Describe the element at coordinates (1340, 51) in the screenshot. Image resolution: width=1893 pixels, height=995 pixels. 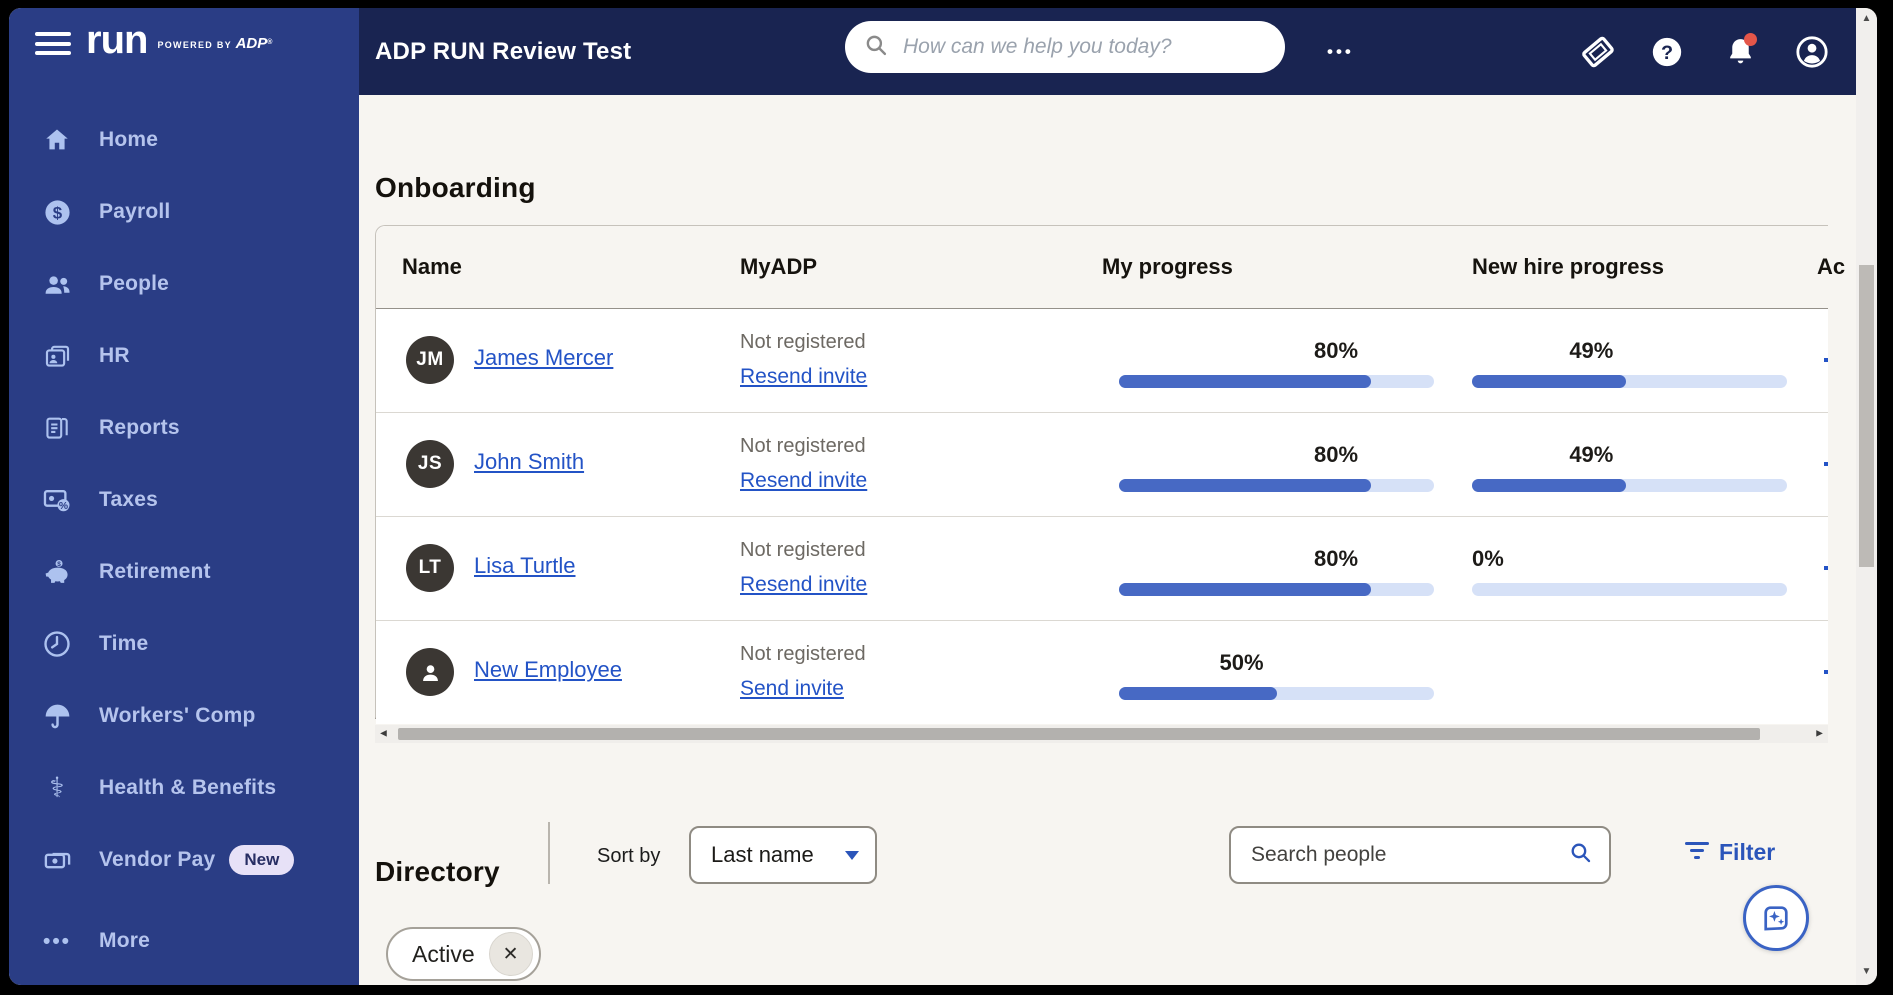
I see `more-options-icon: •••` at that location.